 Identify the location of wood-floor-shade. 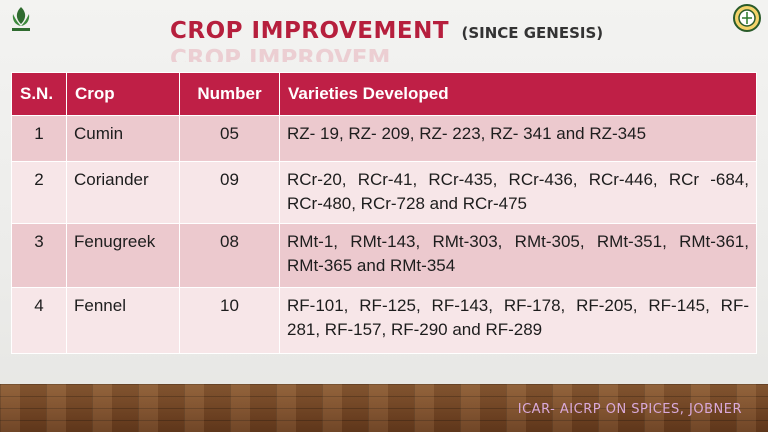
(384, 408).